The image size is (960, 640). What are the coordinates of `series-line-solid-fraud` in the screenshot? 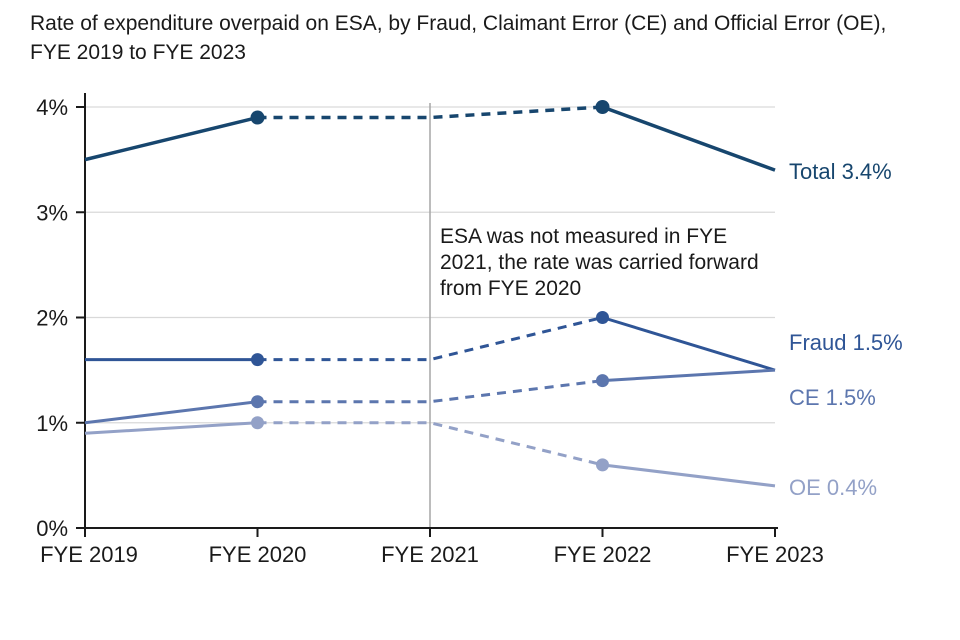 It's located at (689, 344).